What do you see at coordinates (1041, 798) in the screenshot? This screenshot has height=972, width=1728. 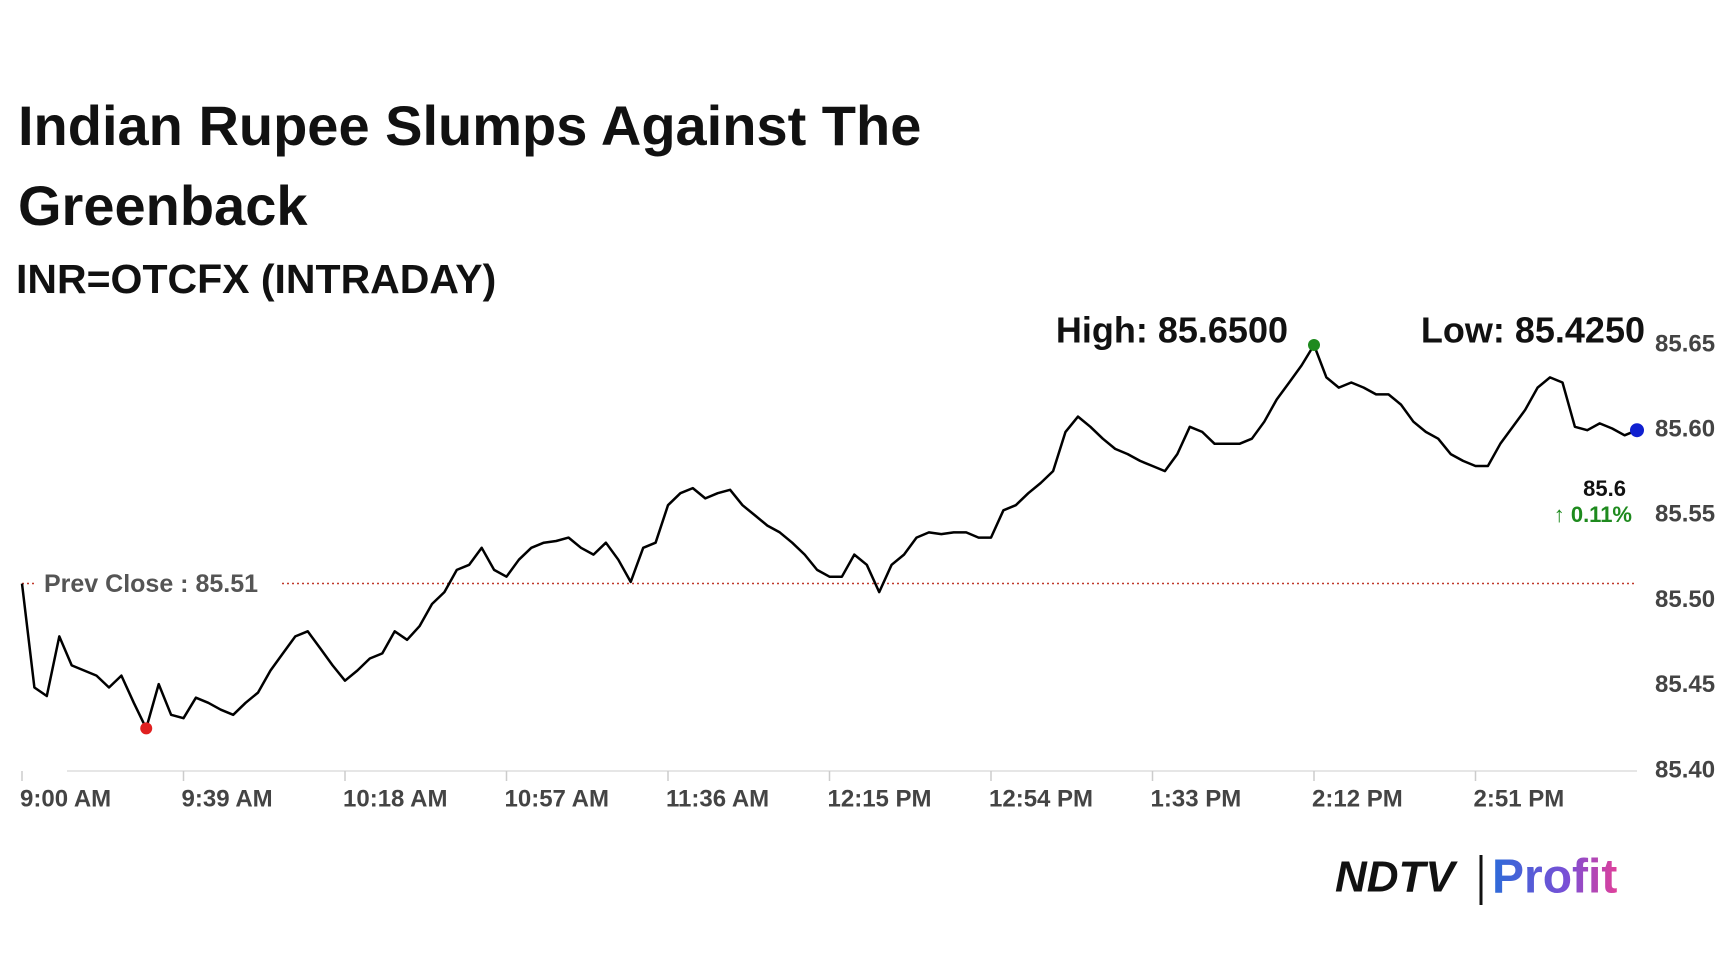 I see `x-tick-label: 12:54 PM` at bounding box center [1041, 798].